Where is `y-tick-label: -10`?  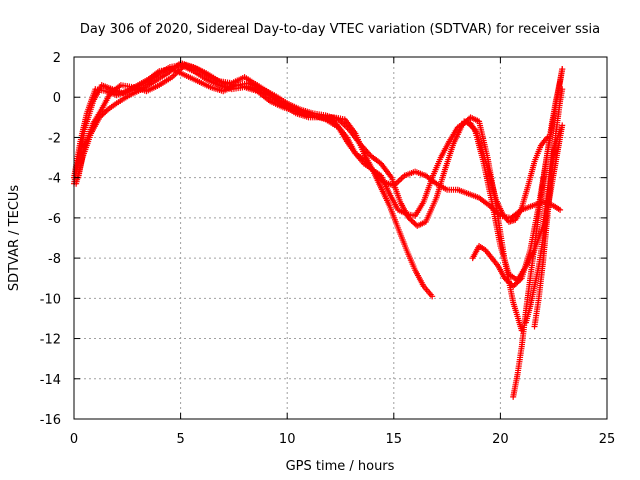 y-tick-label: -10 is located at coordinates (50, 299).